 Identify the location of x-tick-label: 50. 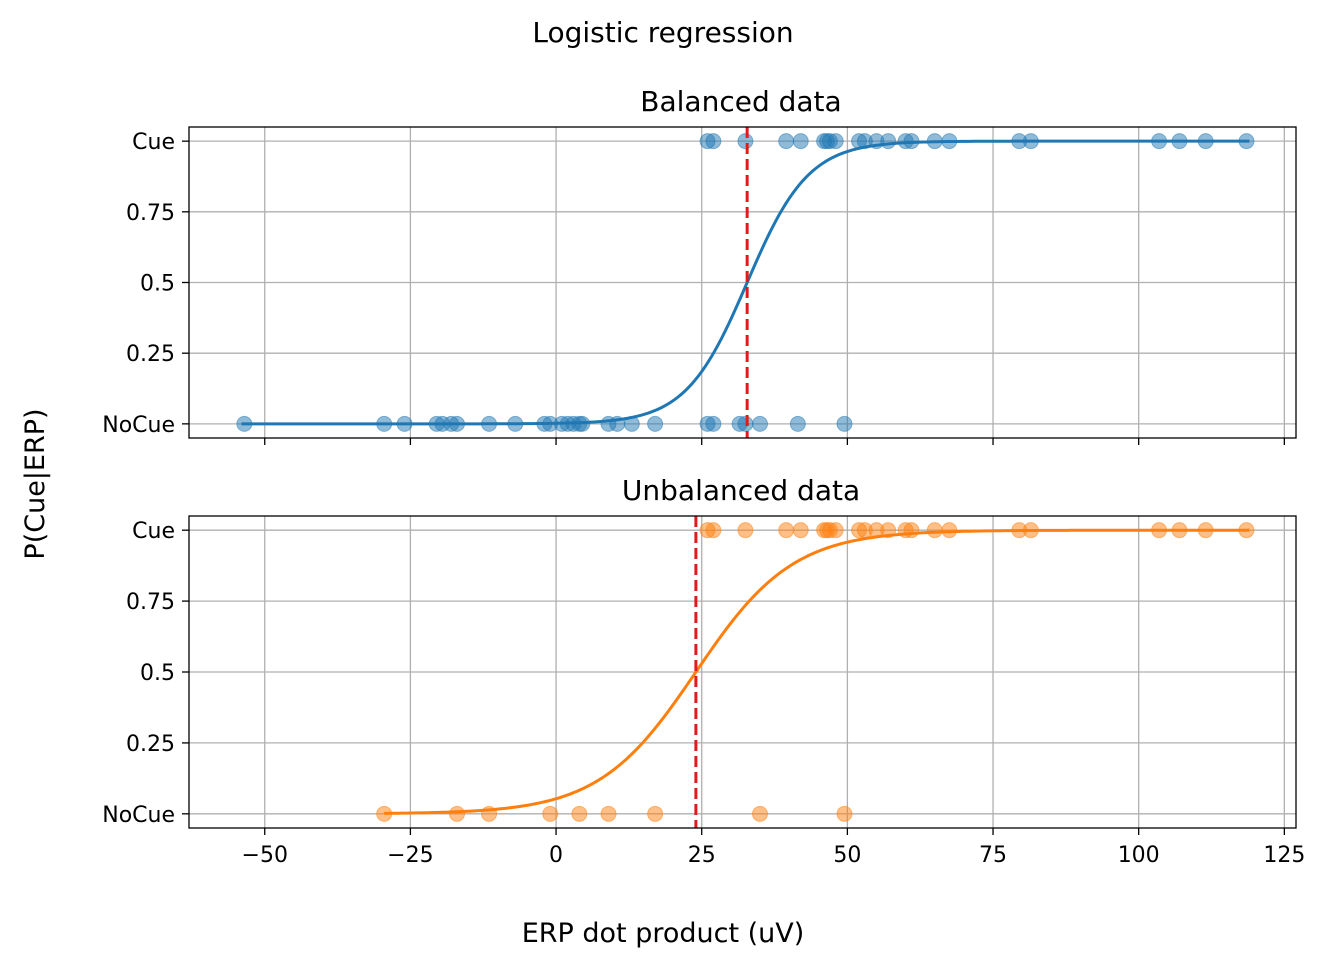
(847, 855).